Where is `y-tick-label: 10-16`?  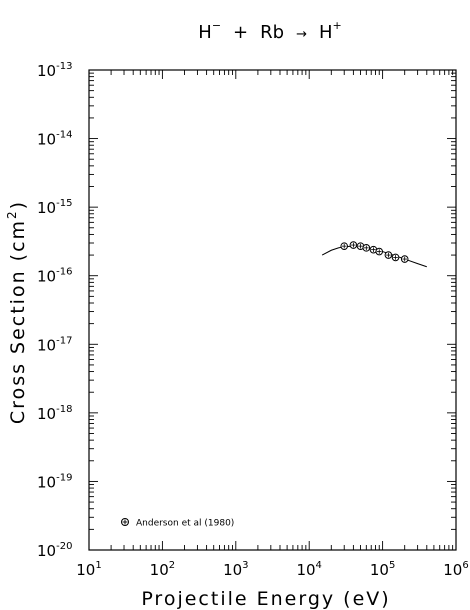
y-tick-label: 10-16 is located at coordinates (54, 276).